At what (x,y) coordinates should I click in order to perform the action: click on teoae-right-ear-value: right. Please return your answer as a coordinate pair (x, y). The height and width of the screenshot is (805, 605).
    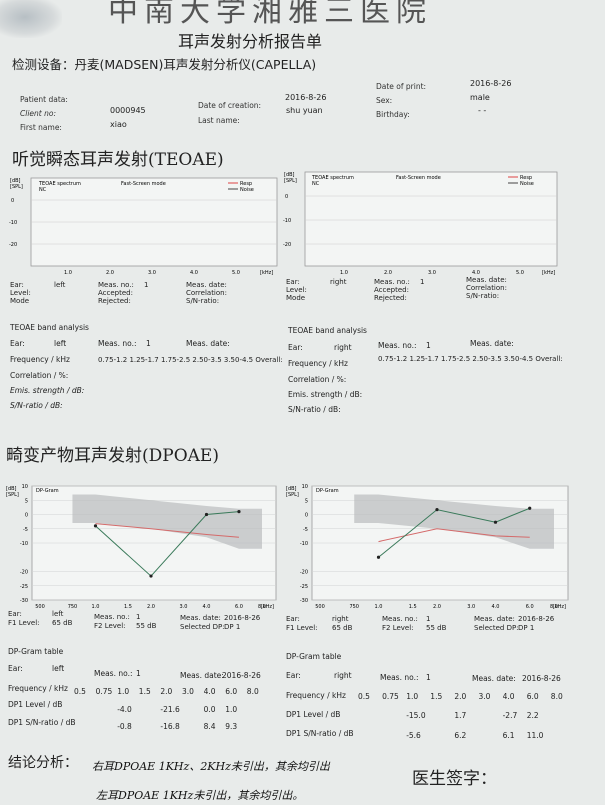
    Looking at the image, I should click on (338, 282).